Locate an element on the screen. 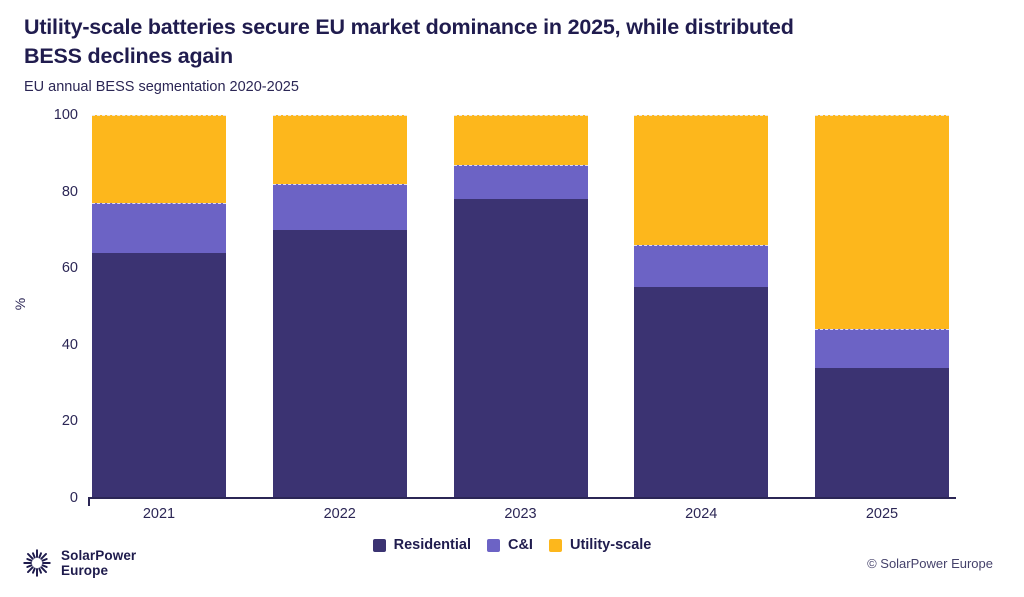 The width and height of the screenshot is (1024, 597). bar-2021 is located at coordinates (159, 306).